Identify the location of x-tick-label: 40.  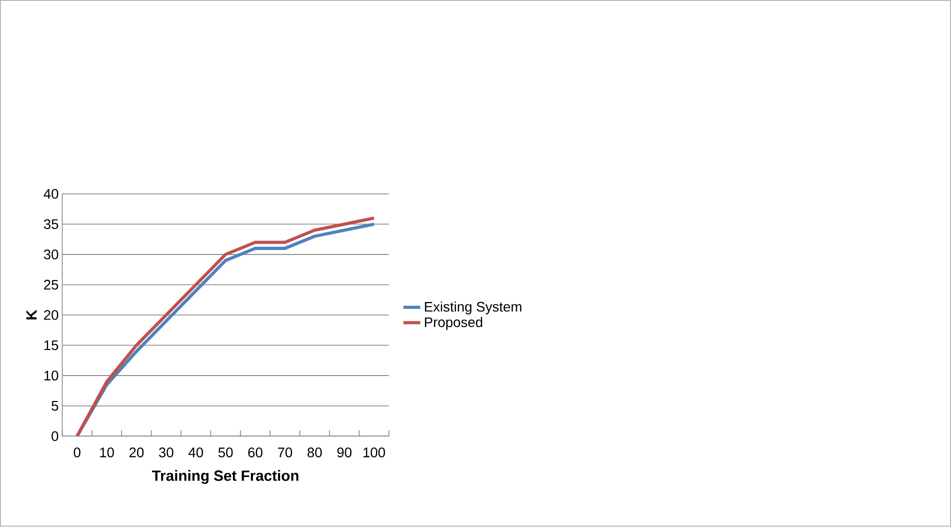
(196, 453).